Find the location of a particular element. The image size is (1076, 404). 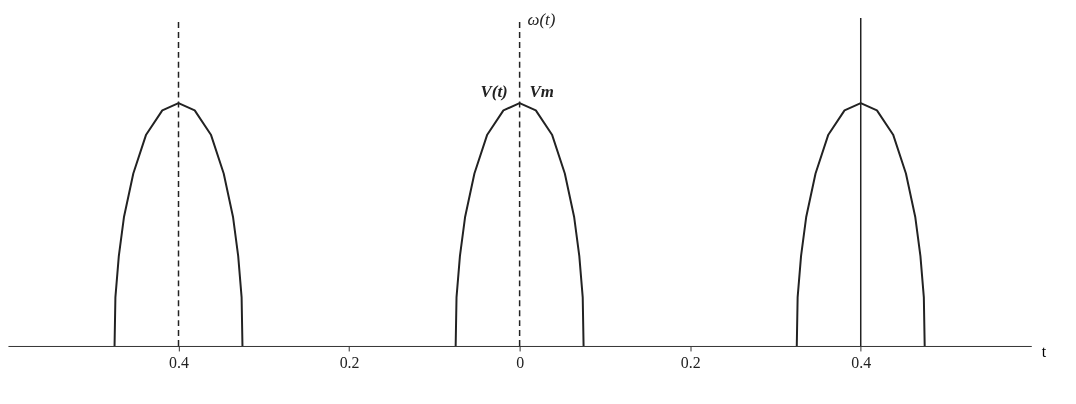

x-axis-title: t is located at coordinates (1044, 352).